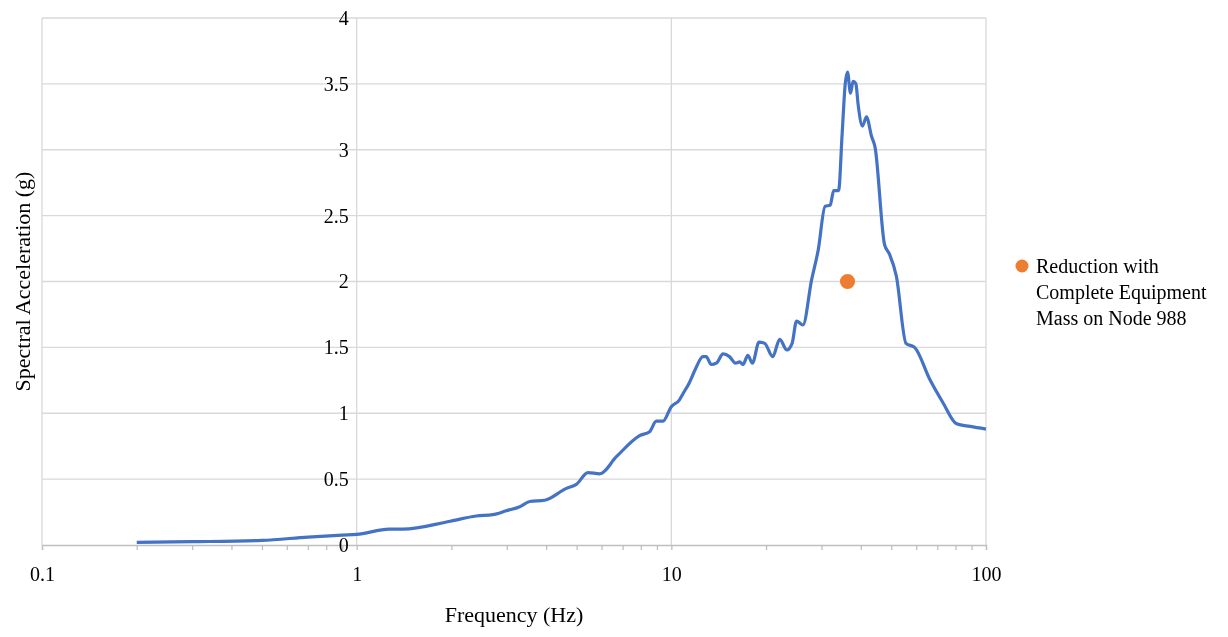 Image resolution: width=1228 pixels, height=637 pixels. What do you see at coordinates (336, 347) in the screenshot?
I see `y-tick-label: 1.5` at bounding box center [336, 347].